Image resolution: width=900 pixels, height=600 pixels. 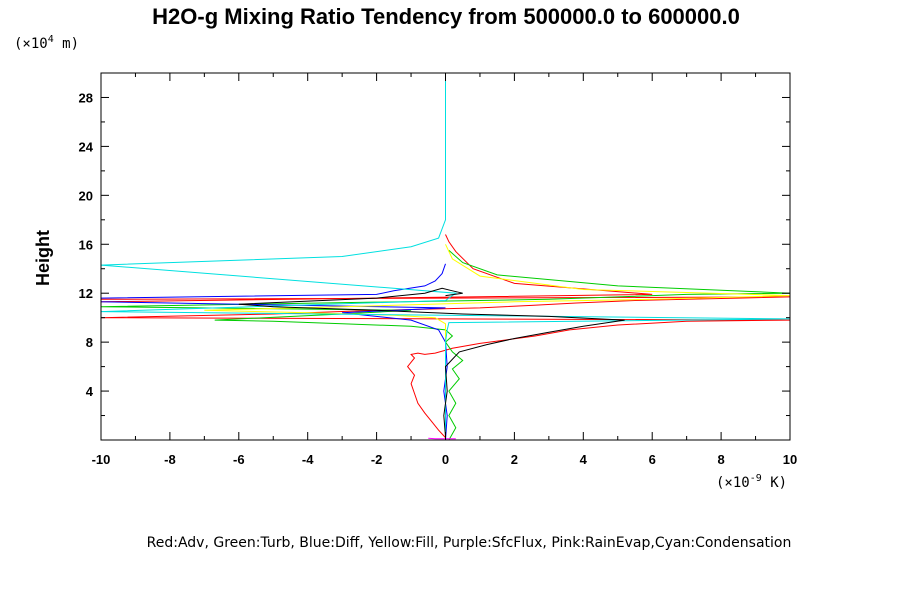 I want to click on y-tick-label: 4, so click(x=90, y=391).